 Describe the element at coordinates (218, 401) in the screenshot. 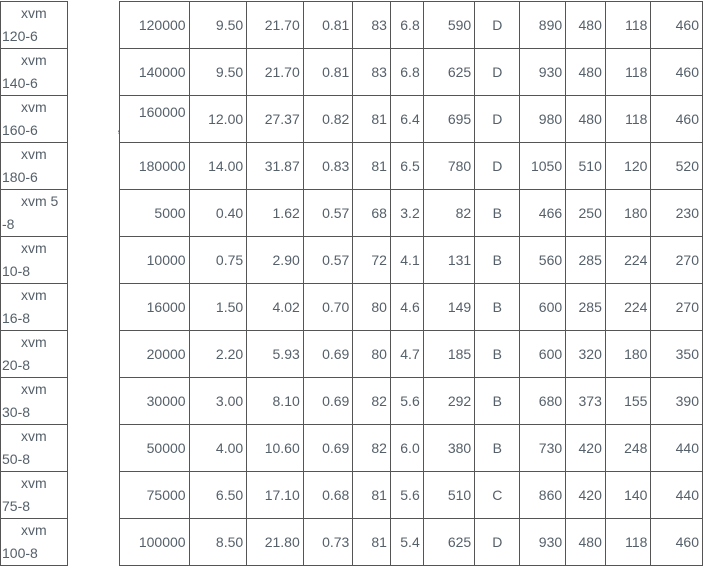

I see `spec-cell: 3.00` at that location.